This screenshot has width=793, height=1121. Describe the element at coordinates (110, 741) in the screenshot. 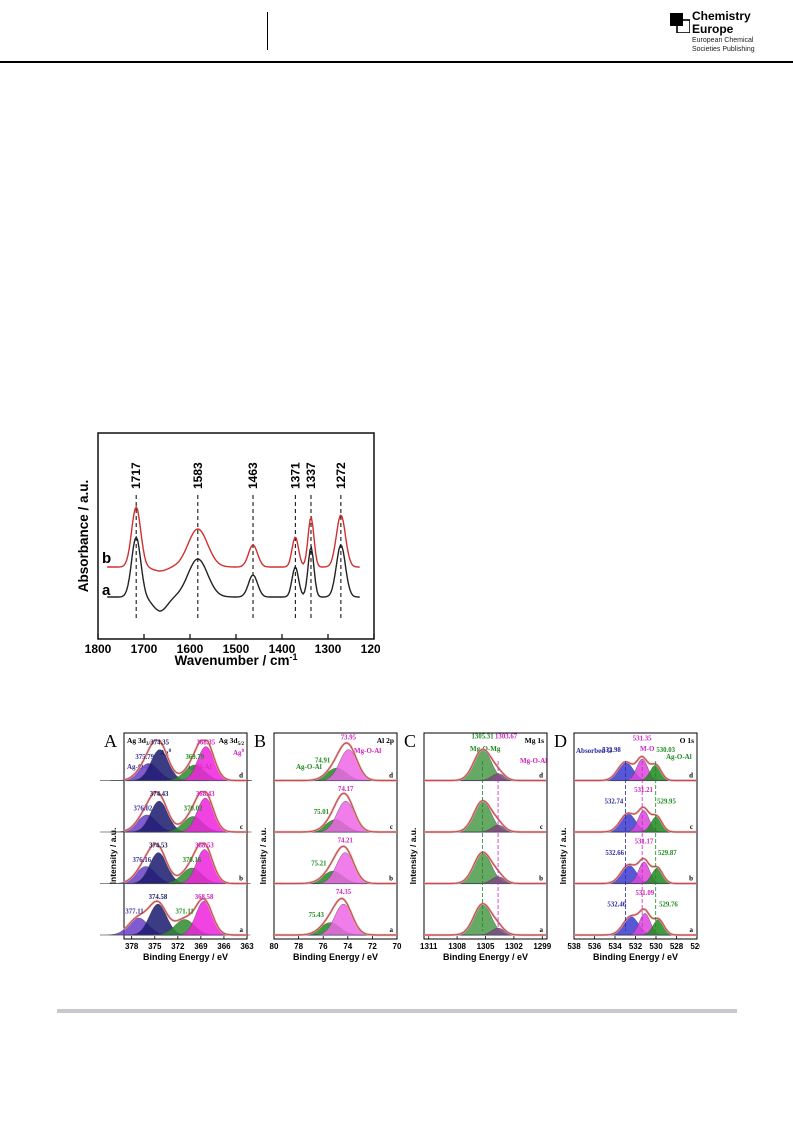

I see `xps-panel-letter: A` at that location.